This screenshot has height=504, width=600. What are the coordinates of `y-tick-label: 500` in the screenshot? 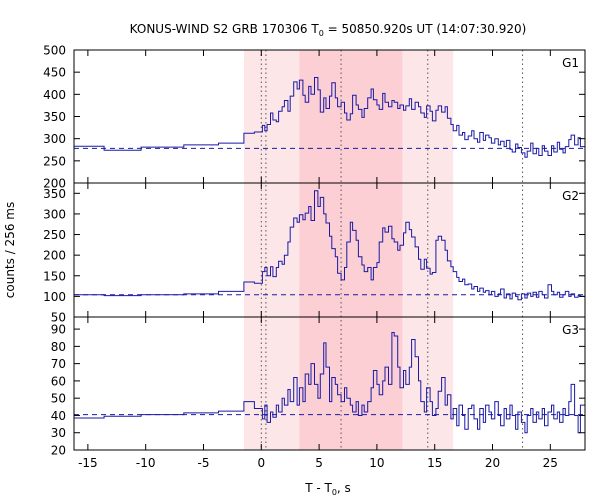 It's located at (54, 51).